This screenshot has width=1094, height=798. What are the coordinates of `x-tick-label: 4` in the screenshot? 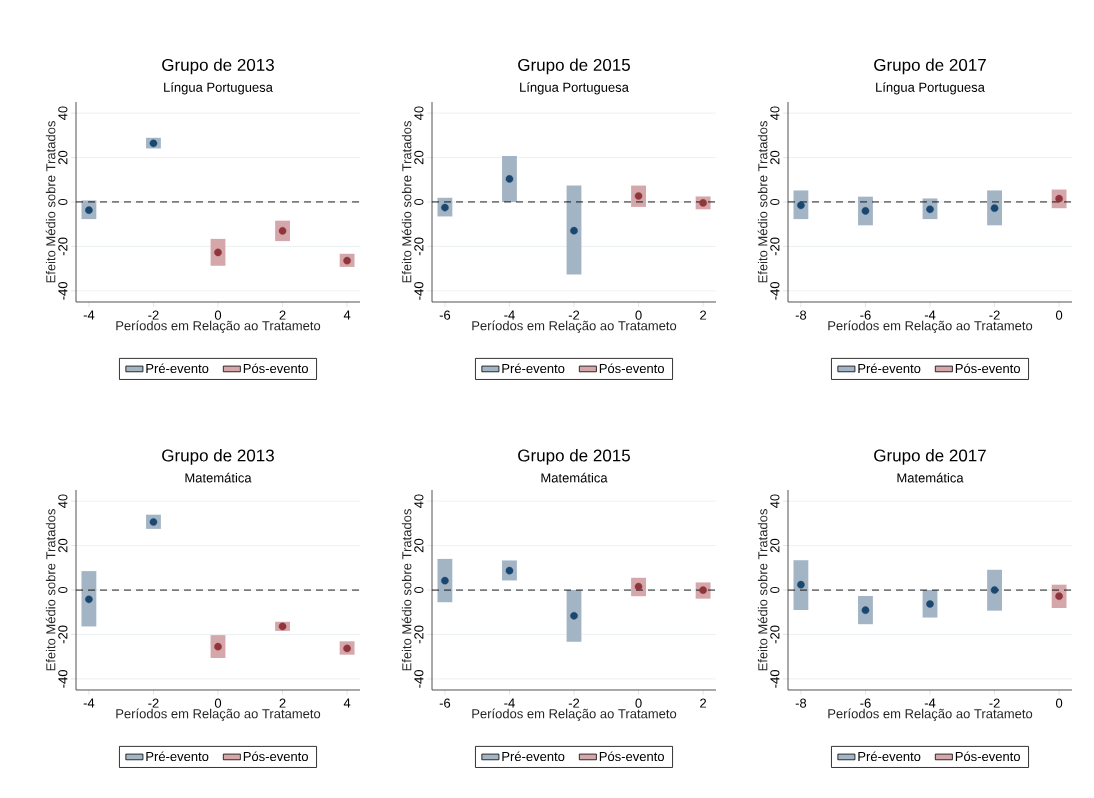 It's located at (347, 703).